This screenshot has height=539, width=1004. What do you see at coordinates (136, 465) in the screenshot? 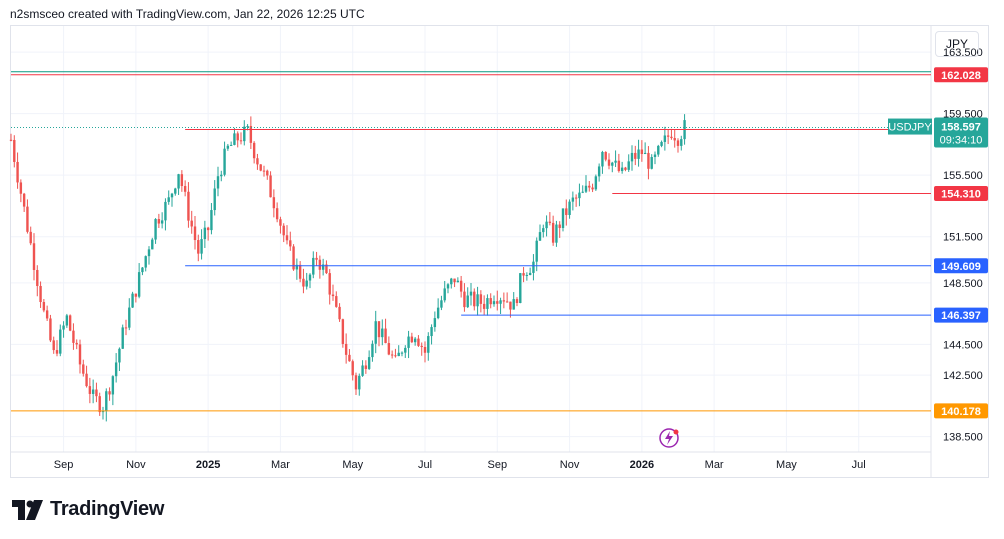
I see `x-tick-label: Nov` at bounding box center [136, 465].